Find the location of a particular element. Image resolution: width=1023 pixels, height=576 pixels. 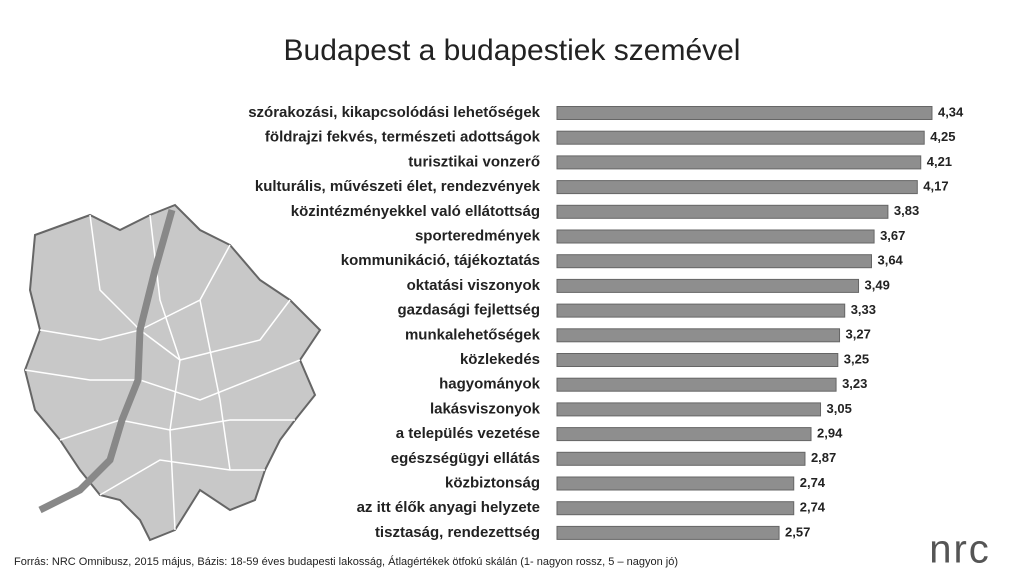

value-label: 4,34 is located at coordinates (951, 111).